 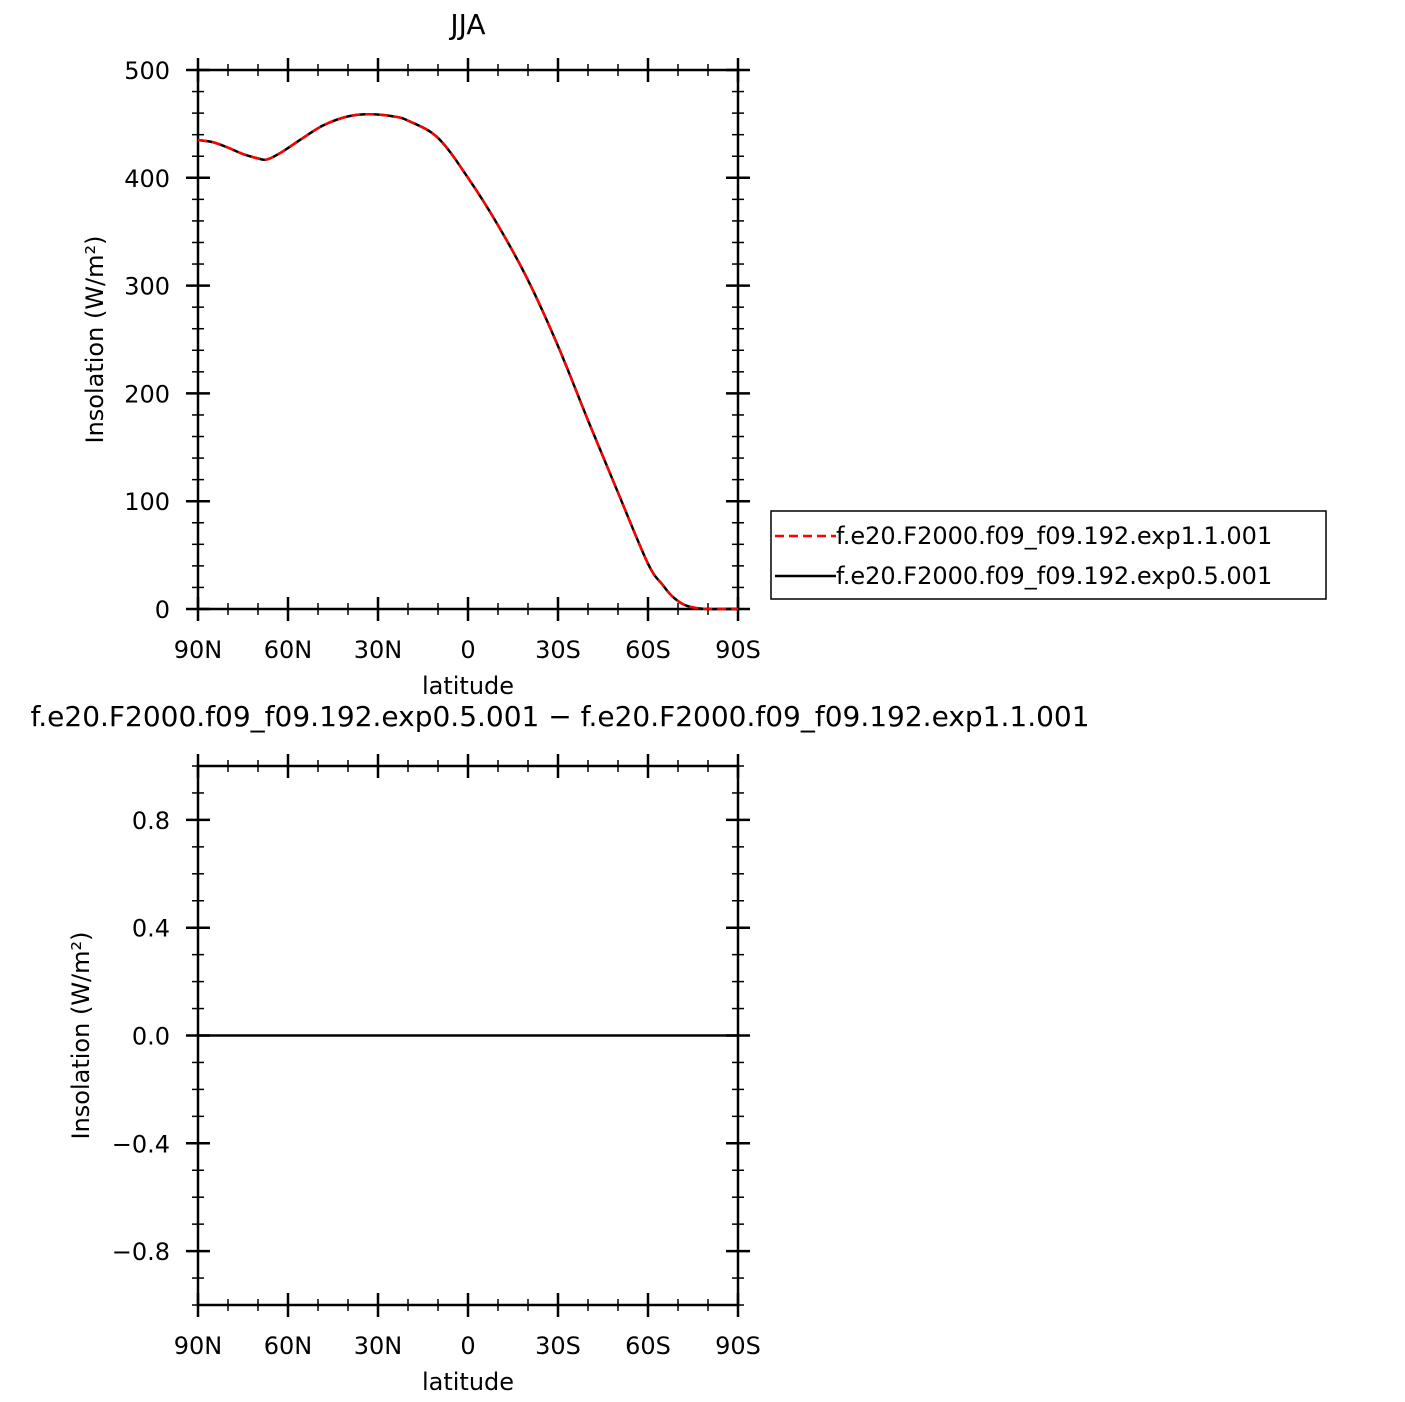 What do you see at coordinates (151, 821) in the screenshot?
I see `y-tick-label: 0.8` at bounding box center [151, 821].